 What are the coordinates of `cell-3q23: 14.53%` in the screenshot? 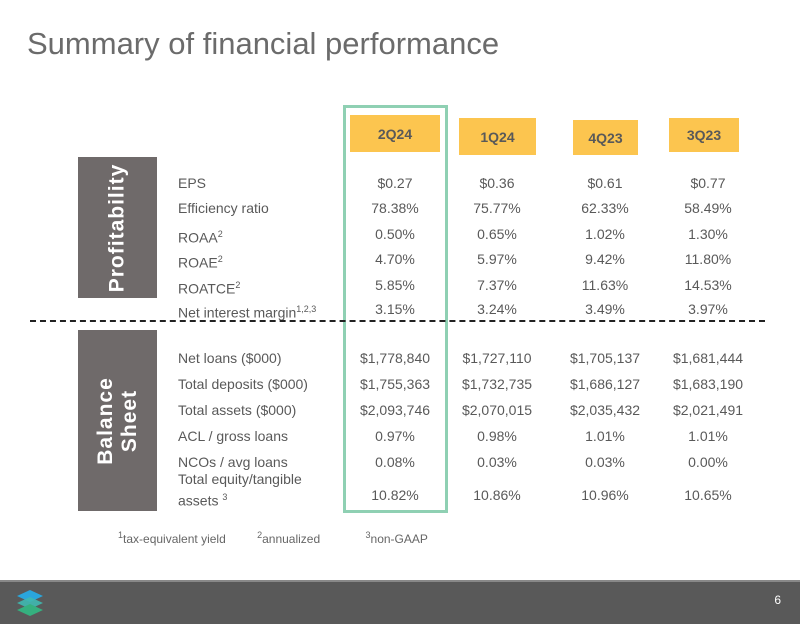 It's located at (708, 285).